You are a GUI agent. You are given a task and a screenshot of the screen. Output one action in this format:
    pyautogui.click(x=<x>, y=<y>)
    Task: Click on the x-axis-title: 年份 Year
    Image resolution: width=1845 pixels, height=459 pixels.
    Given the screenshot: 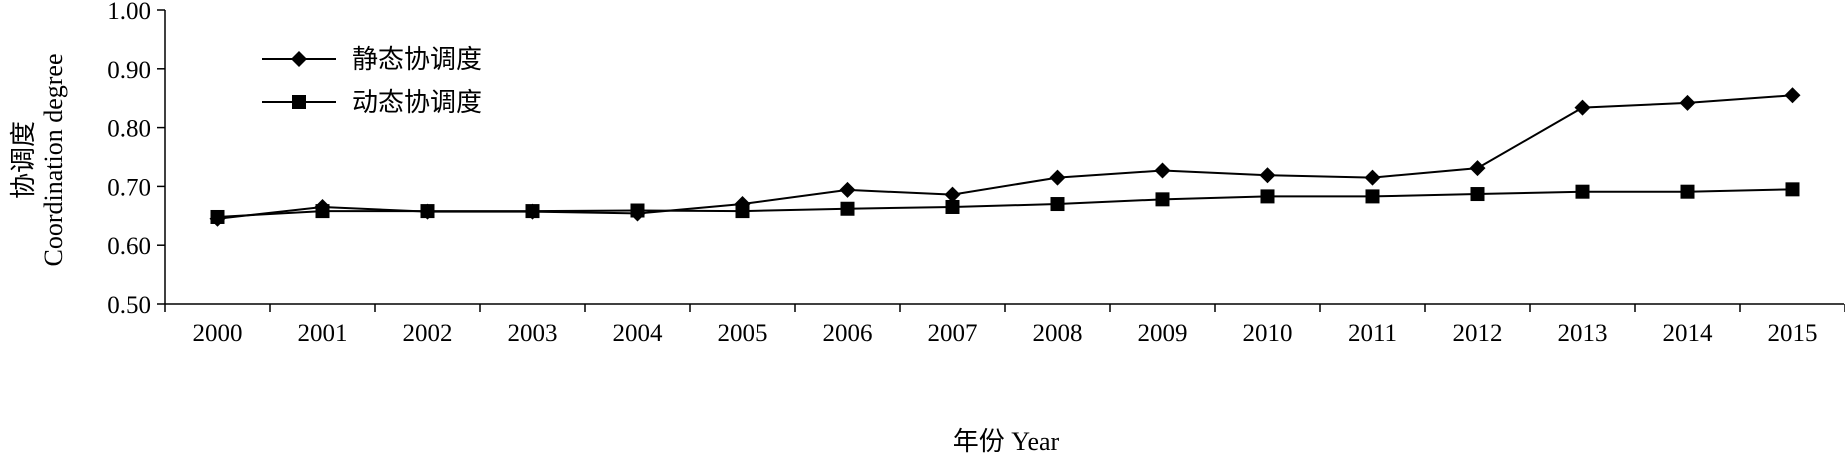 What is the action you would take?
    pyautogui.click(x=1006, y=441)
    